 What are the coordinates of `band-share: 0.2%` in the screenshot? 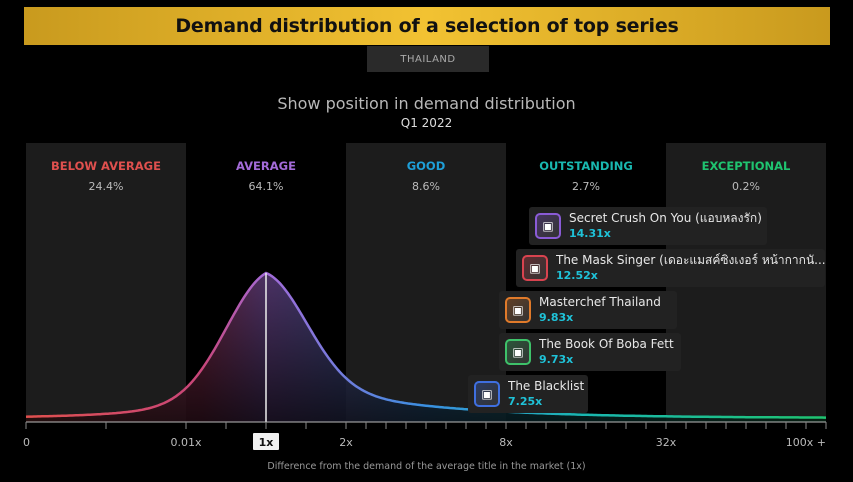 It's located at (746, 186).